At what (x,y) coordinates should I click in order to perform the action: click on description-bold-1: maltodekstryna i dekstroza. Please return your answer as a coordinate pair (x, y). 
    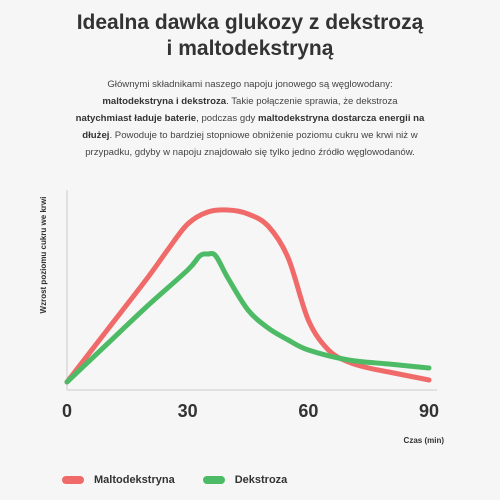
    Looking at the image, I should click on (164, 101).